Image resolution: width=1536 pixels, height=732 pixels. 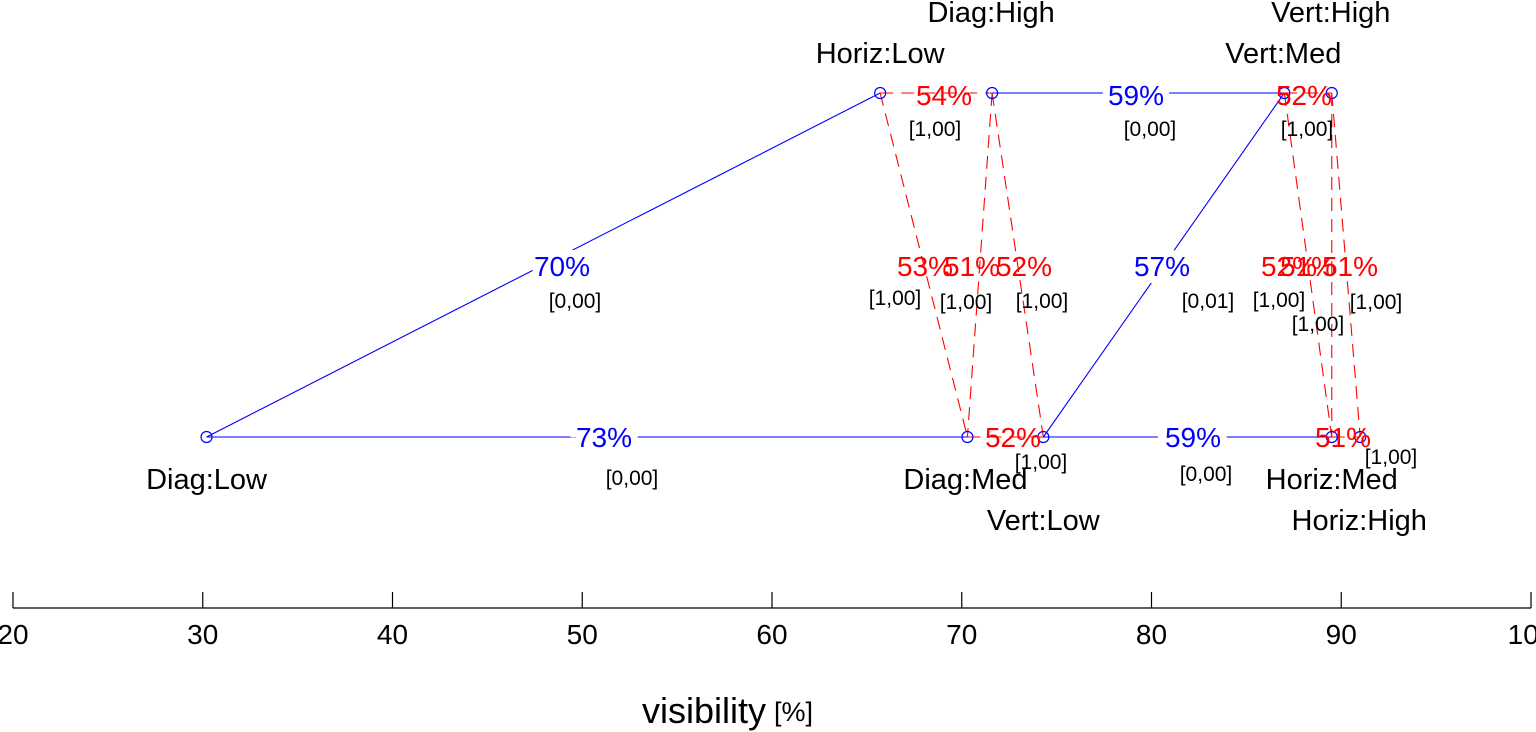 I want to click on comparison-percent-vert_med-horiz_med: 52%, so click(x=1289, y=266).